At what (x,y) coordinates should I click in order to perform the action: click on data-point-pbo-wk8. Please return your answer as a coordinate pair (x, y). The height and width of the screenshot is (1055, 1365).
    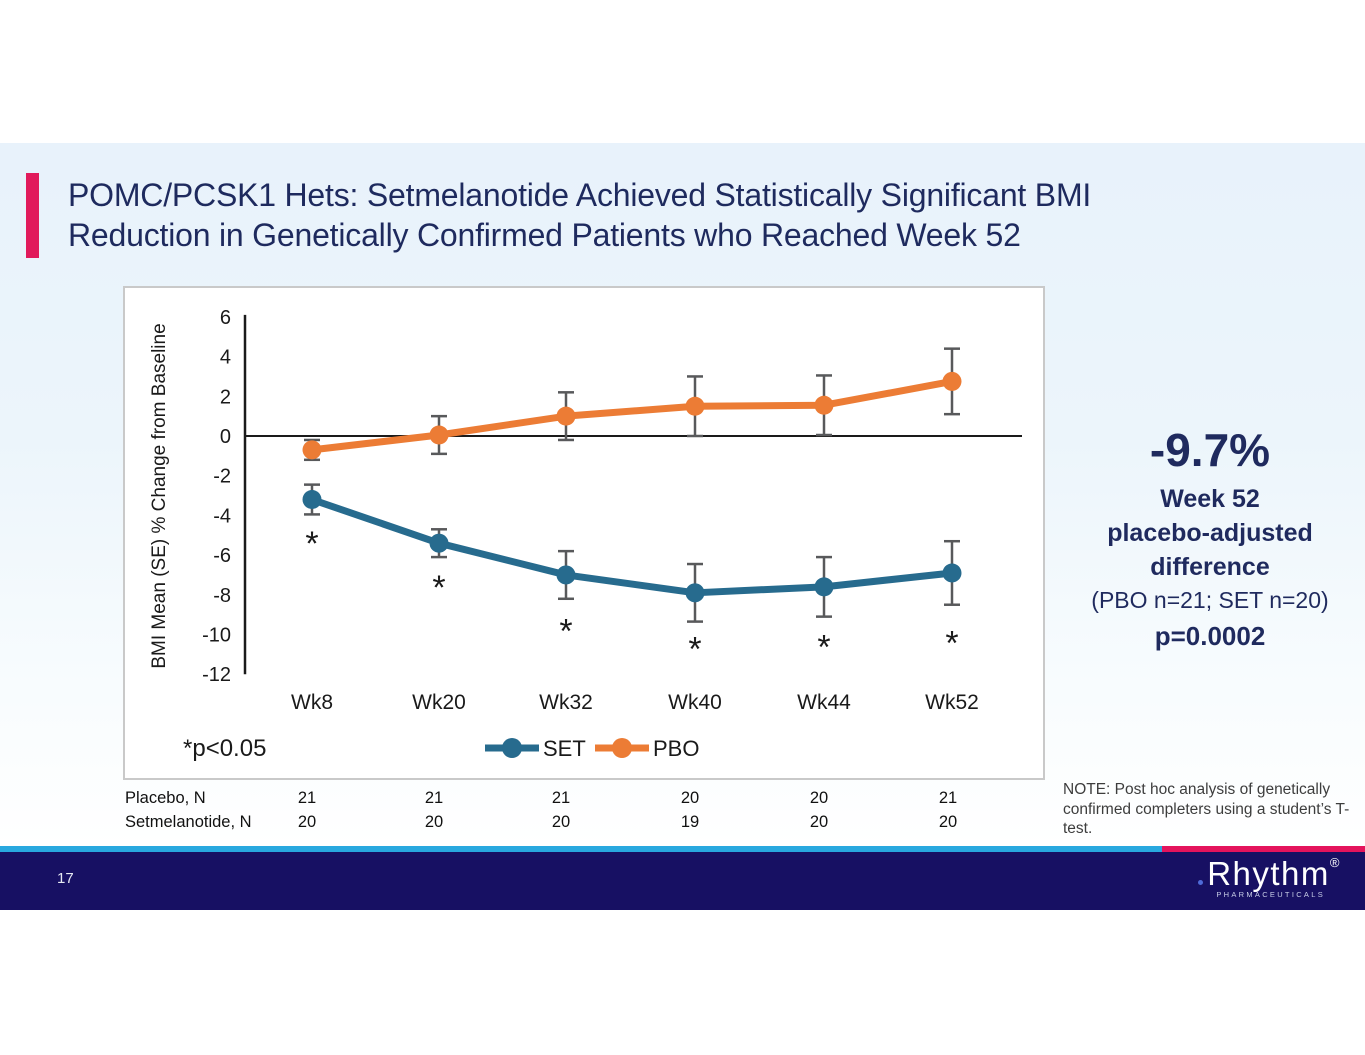
    Looking at the image, I should click on (312, 450).